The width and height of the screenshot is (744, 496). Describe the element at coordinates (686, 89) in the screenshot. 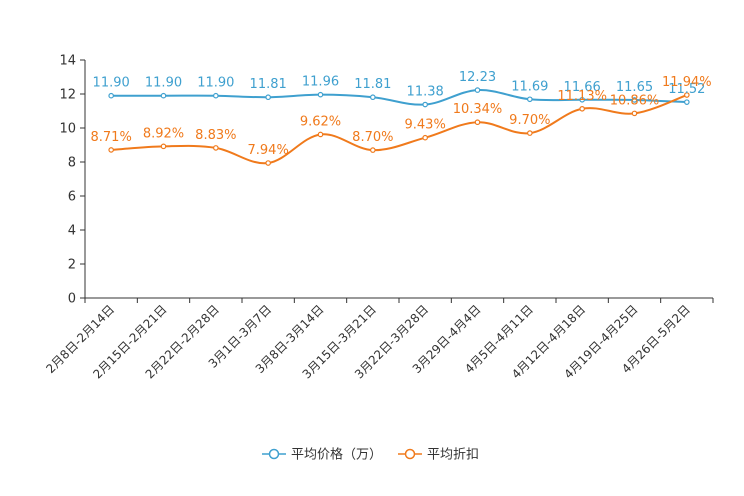

I see `data-label-avg-price: 11.52` at that location.